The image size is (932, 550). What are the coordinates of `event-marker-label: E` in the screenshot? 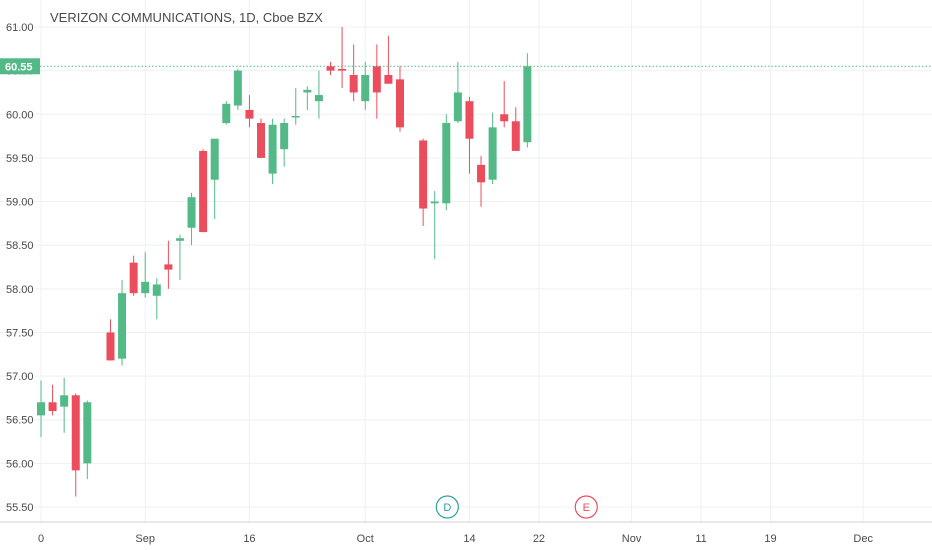 It's located at (586, 508).